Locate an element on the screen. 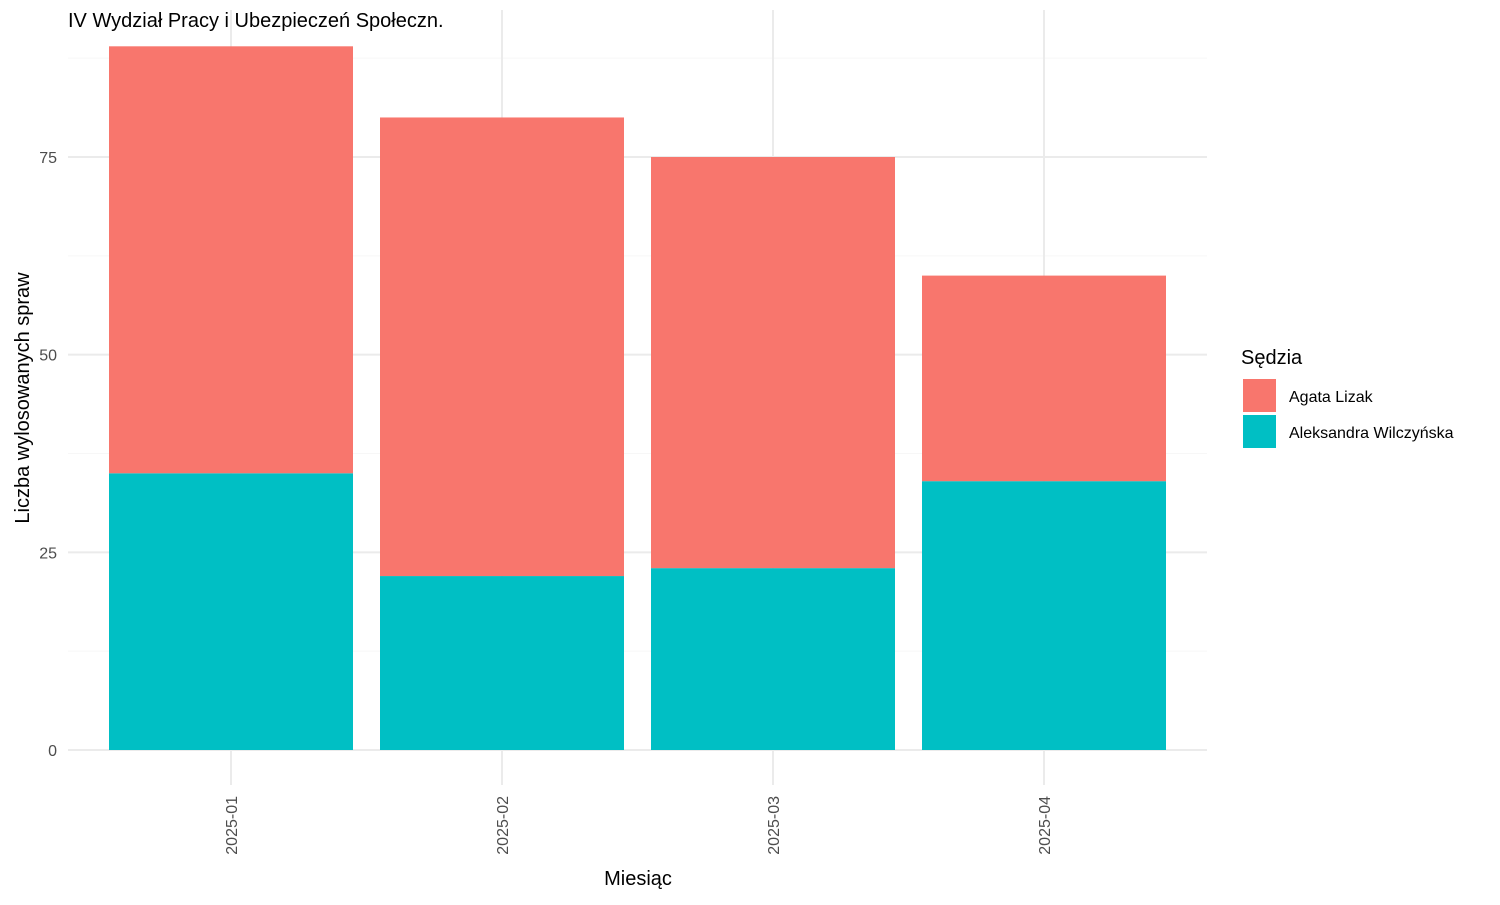  x-tick-label: 2025-02 is located at coordinates (503, 825).